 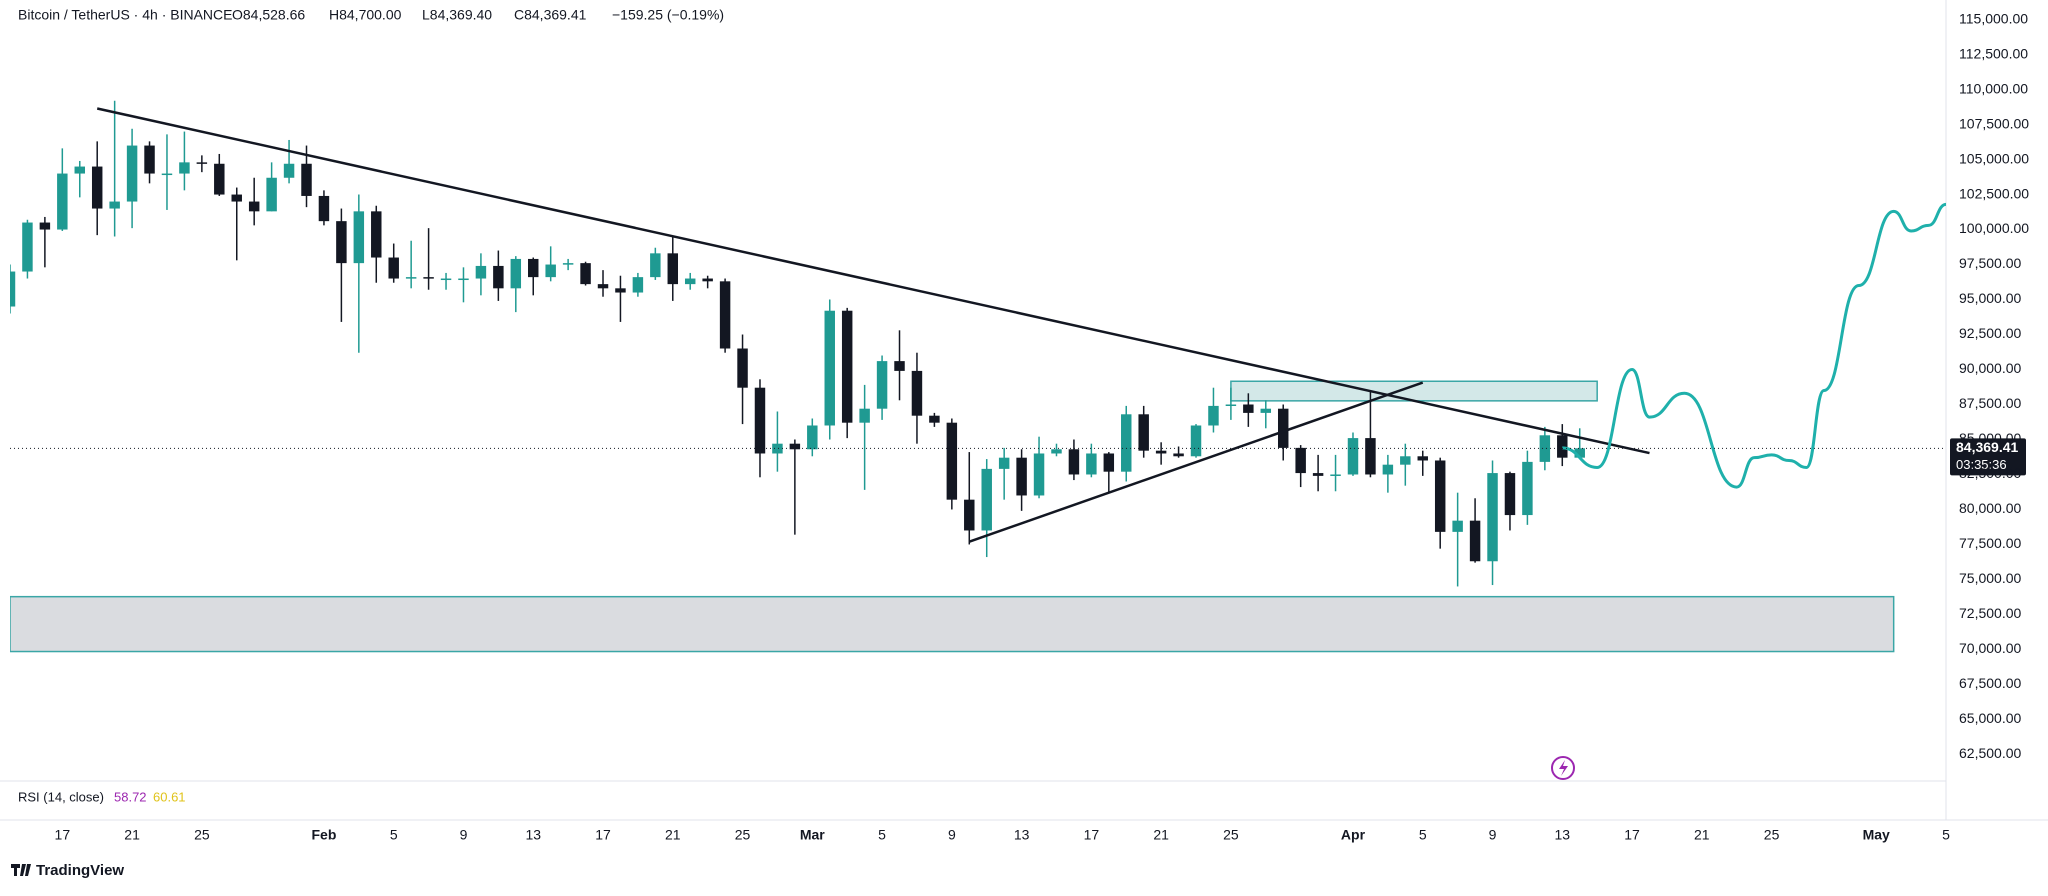 What do you see at coordinates (1990, 683) in the screenshot?
I see `y-tick-label: 67,500.00` at bounding box center [1990, 683].